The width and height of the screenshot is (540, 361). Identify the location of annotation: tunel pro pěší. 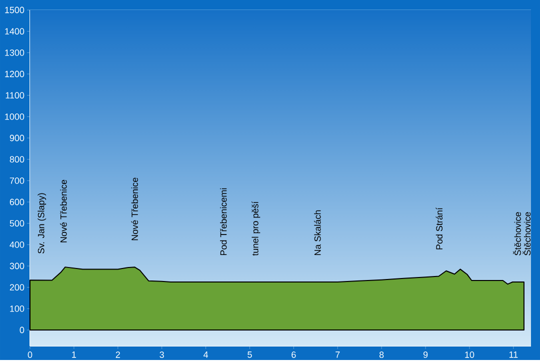
(256, 228).